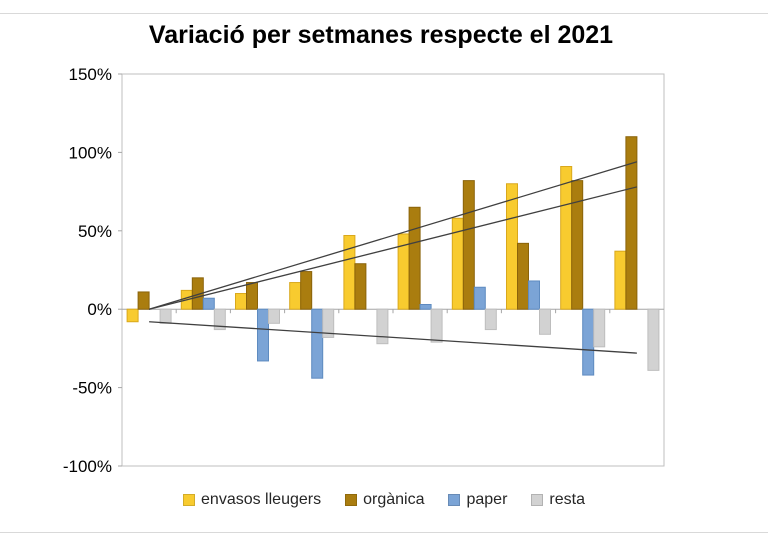 The height and width of the screenshot is (535, 768). Describe the element at coordinates (384, 13) in the screenshot. I see `page-top-border` at that location.